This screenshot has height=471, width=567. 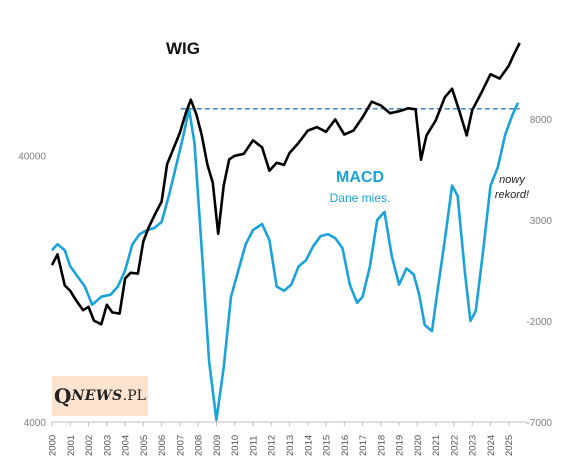 What do you see at coordinates (217, 445) in the screenshot?
I see `x-tick-label: 2009` at bounding box center [217, 445].